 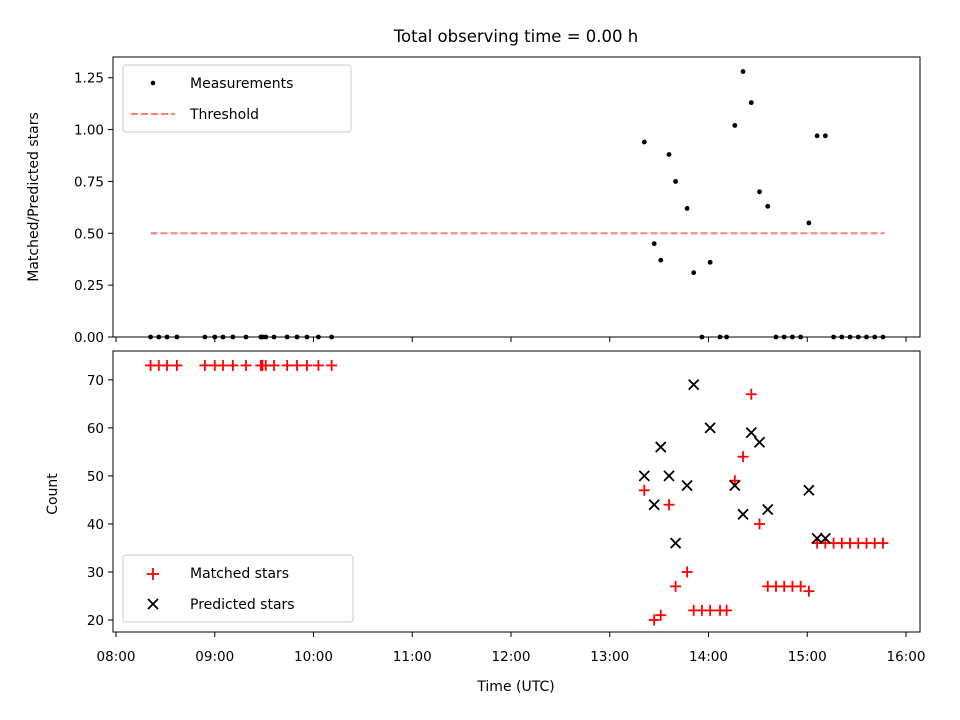 What do you see at coordinates (708, 657) in the screenshot?
I see `bottom-xtick-label: 14:00` at bounding box center [708, 657].